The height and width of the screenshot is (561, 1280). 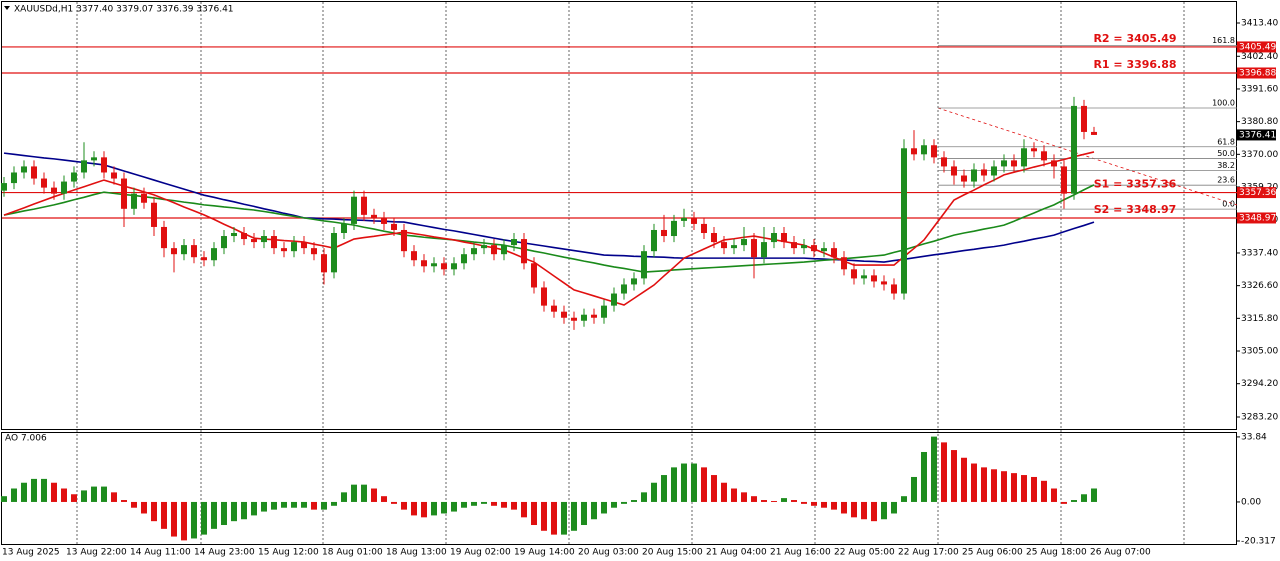 What do you see at coordinates (549, 228) in the screenshot?
I see `moving-average` at bounding box center [549, 228].